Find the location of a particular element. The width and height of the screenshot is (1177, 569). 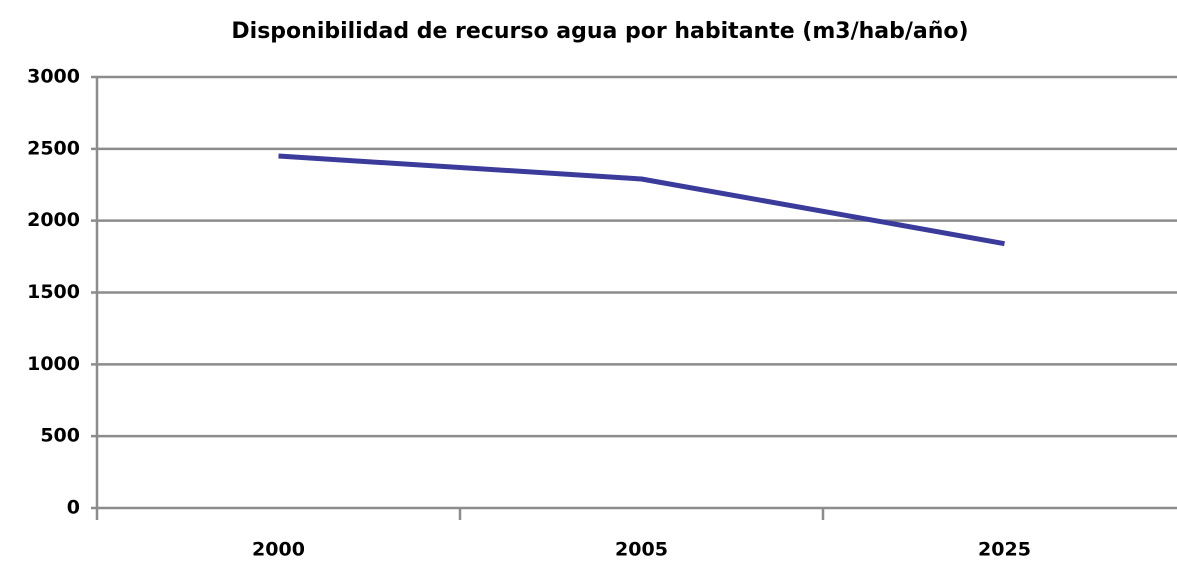

y-tick-label: 2000 is located at coordinates (53, 220).